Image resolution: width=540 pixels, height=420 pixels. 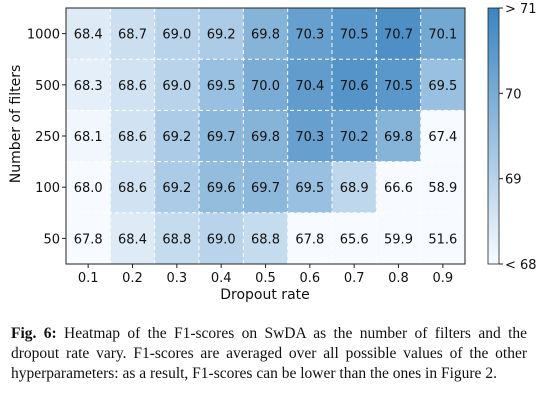 I want to click on cell-value-label: 68.0, so click(x=88, y=188).